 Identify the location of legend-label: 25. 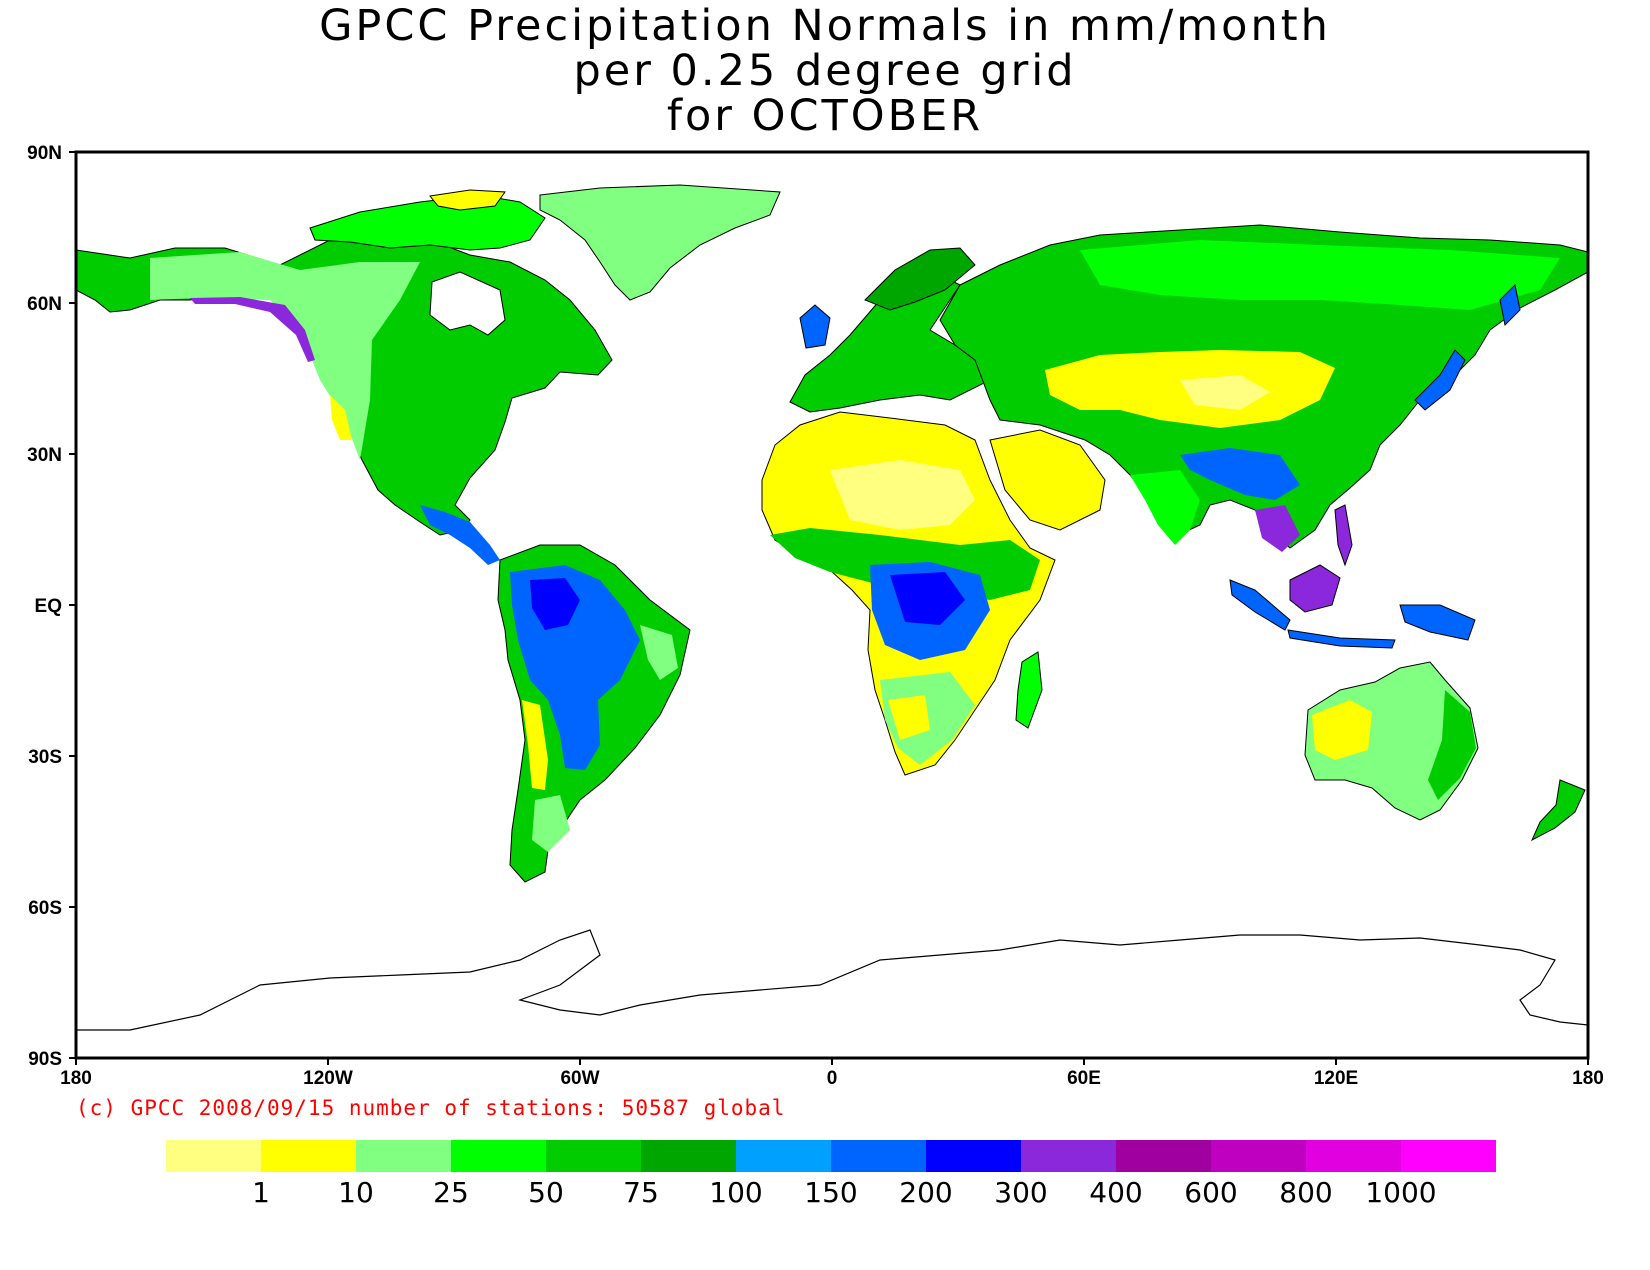
(451, 1192).